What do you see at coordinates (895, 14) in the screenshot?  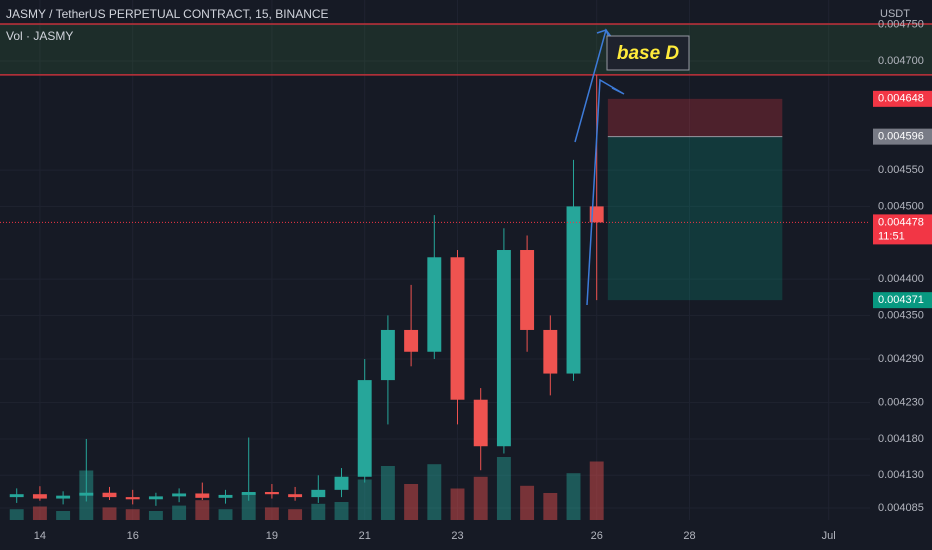 I see `currency: USDT` at bounding box center [895, 14].